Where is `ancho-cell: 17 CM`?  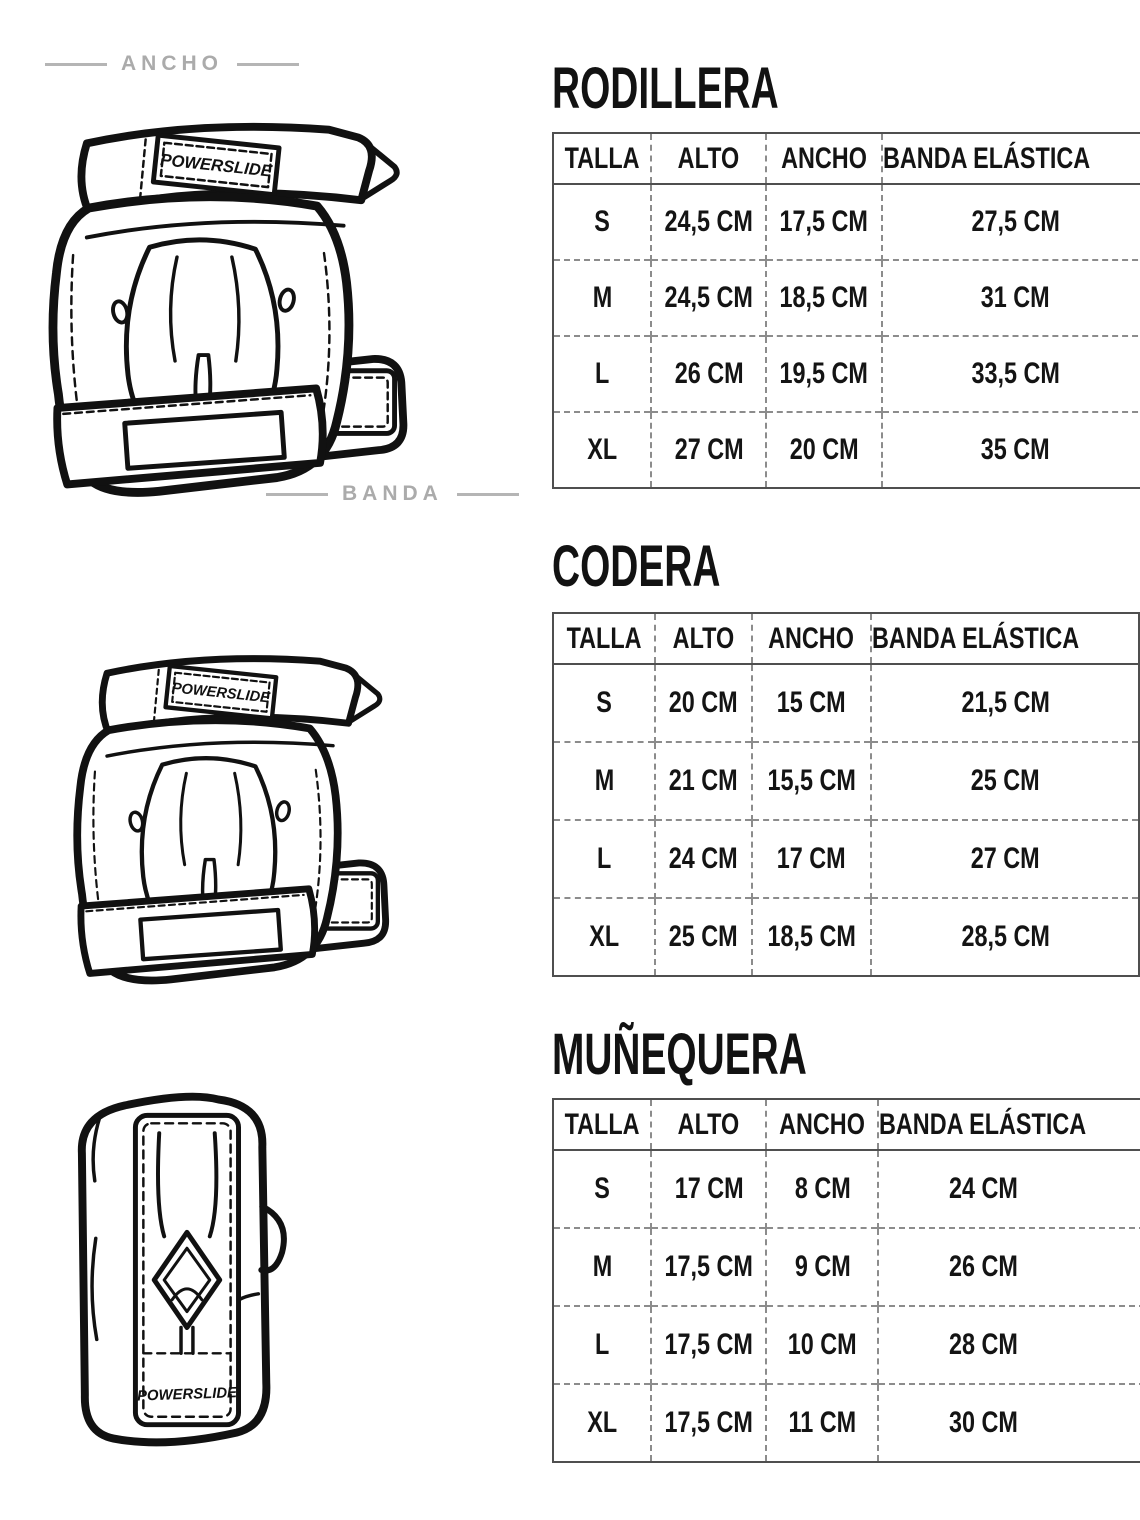
ancho-cell: 17 CM is located at coordinates (811, 858).